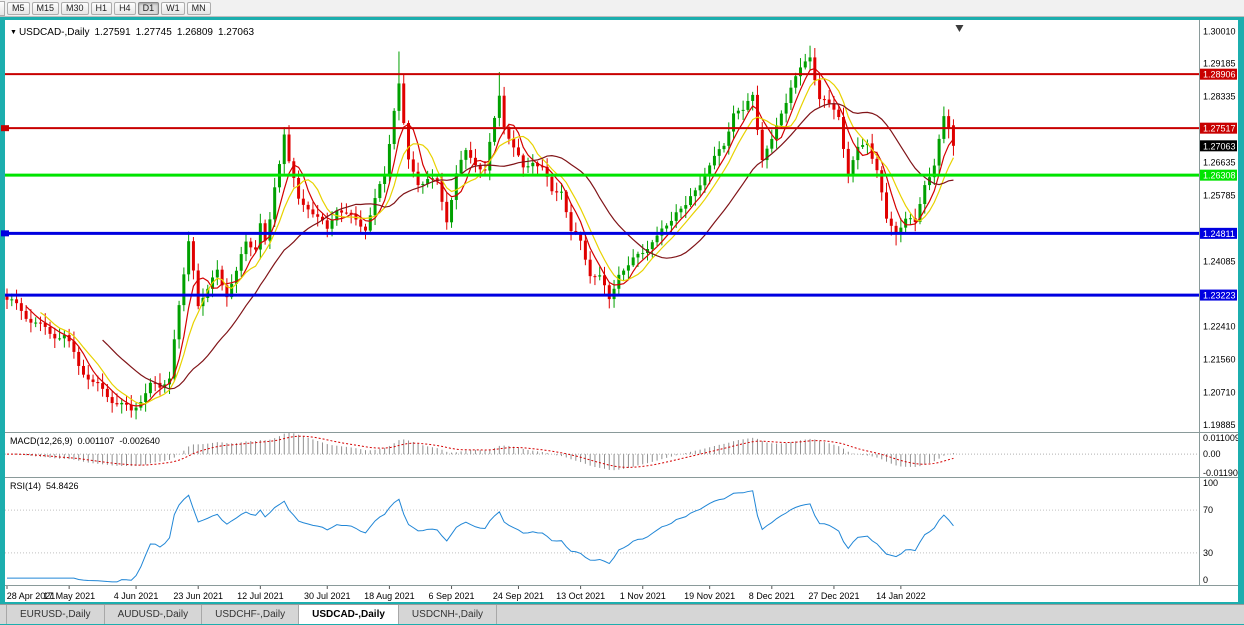  Describe the element at coordinates (125, 8) in the screenshot. I see `timeframe-button-h4: H4` at that location.